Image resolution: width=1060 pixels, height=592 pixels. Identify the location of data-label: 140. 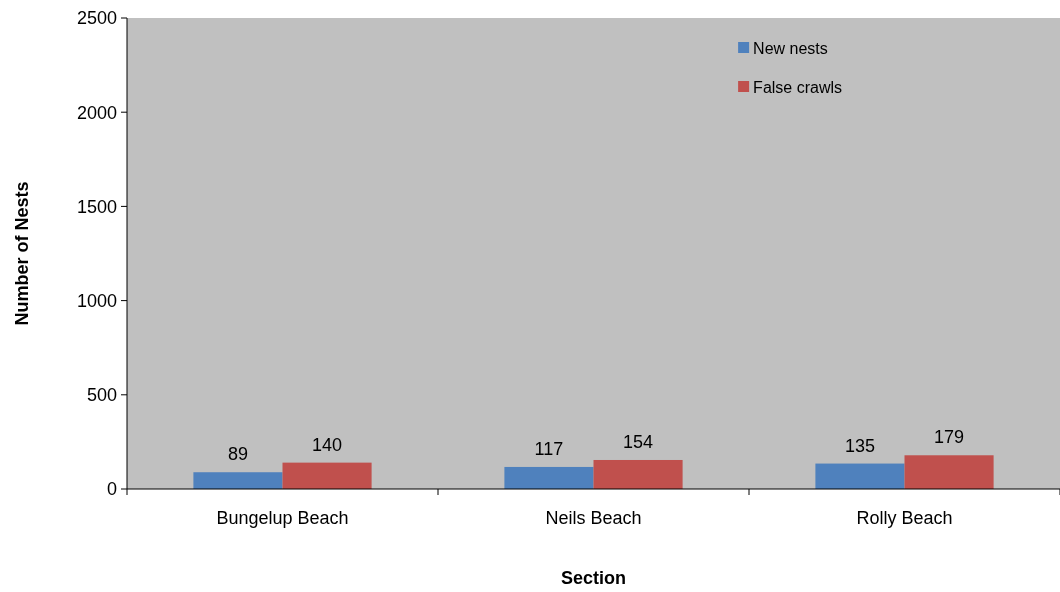
(327, 444).